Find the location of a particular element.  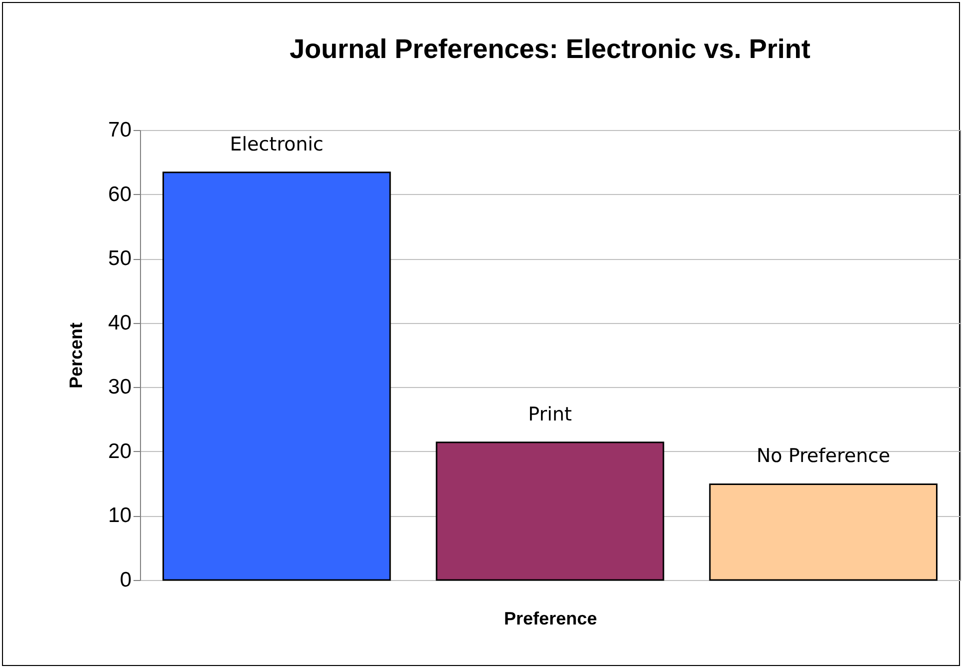

chart-title: Journal Preferences: Electronic vs. Print is located at coordinates (550, 49).